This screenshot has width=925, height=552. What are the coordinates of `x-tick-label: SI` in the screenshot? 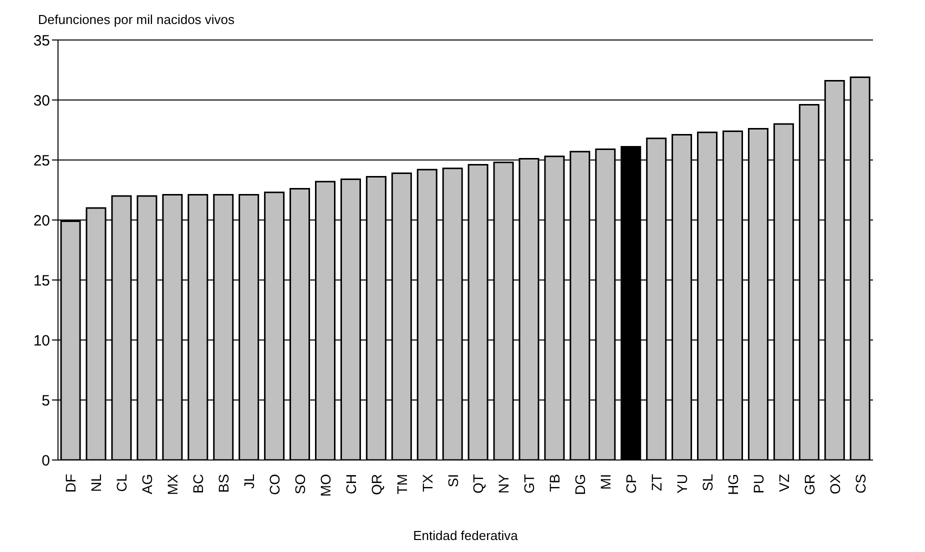 It's located at (452, 481).